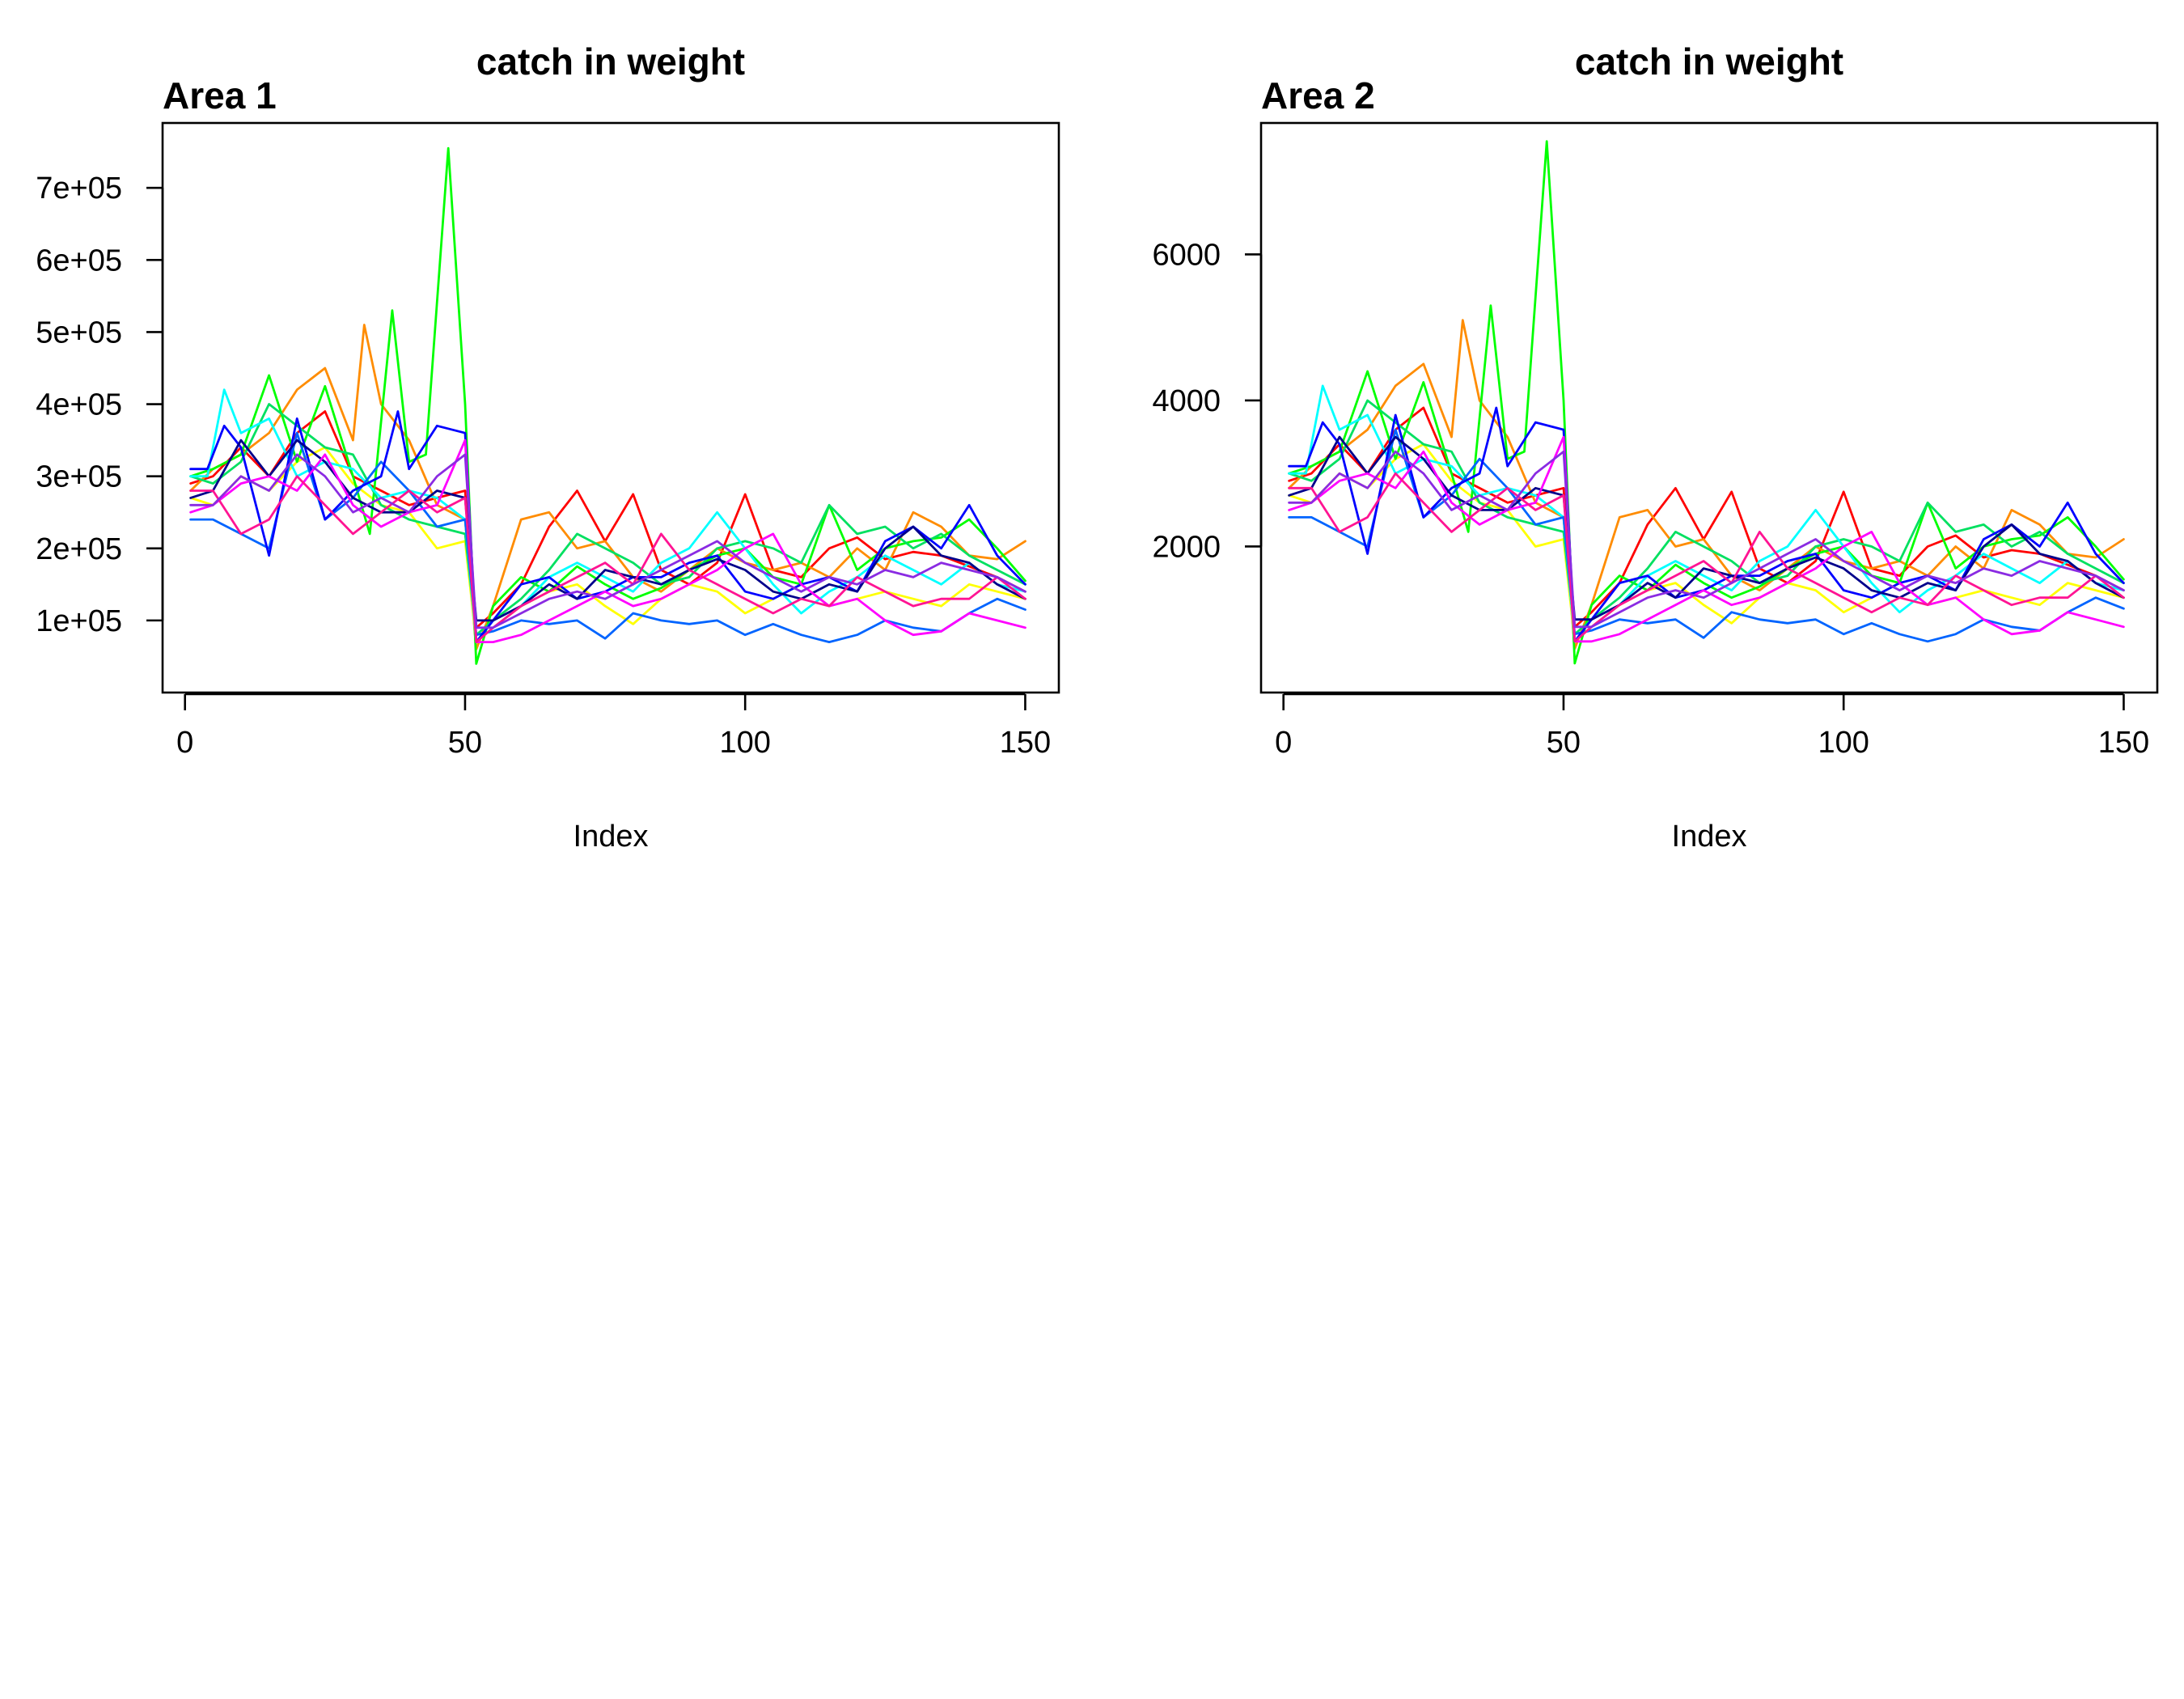 The height and width of the screenshot is (1699, 2184). Describe the element at coordinates (79, 188) in the screenshot. I see `y-tick-label: 7e+05` at that location.